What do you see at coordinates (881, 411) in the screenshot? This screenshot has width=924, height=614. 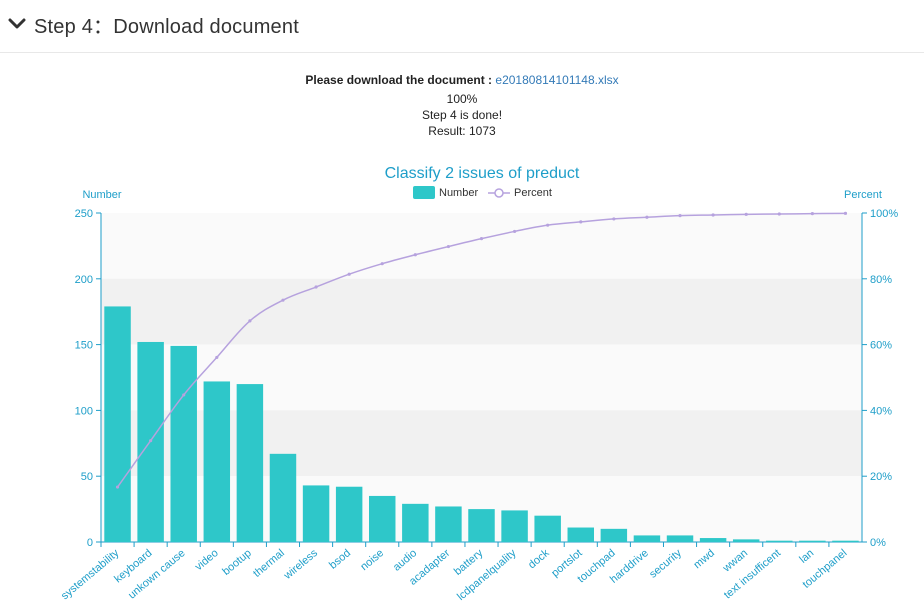 I see `y2-tick-label: 40%` at bounding box center [881, 411].